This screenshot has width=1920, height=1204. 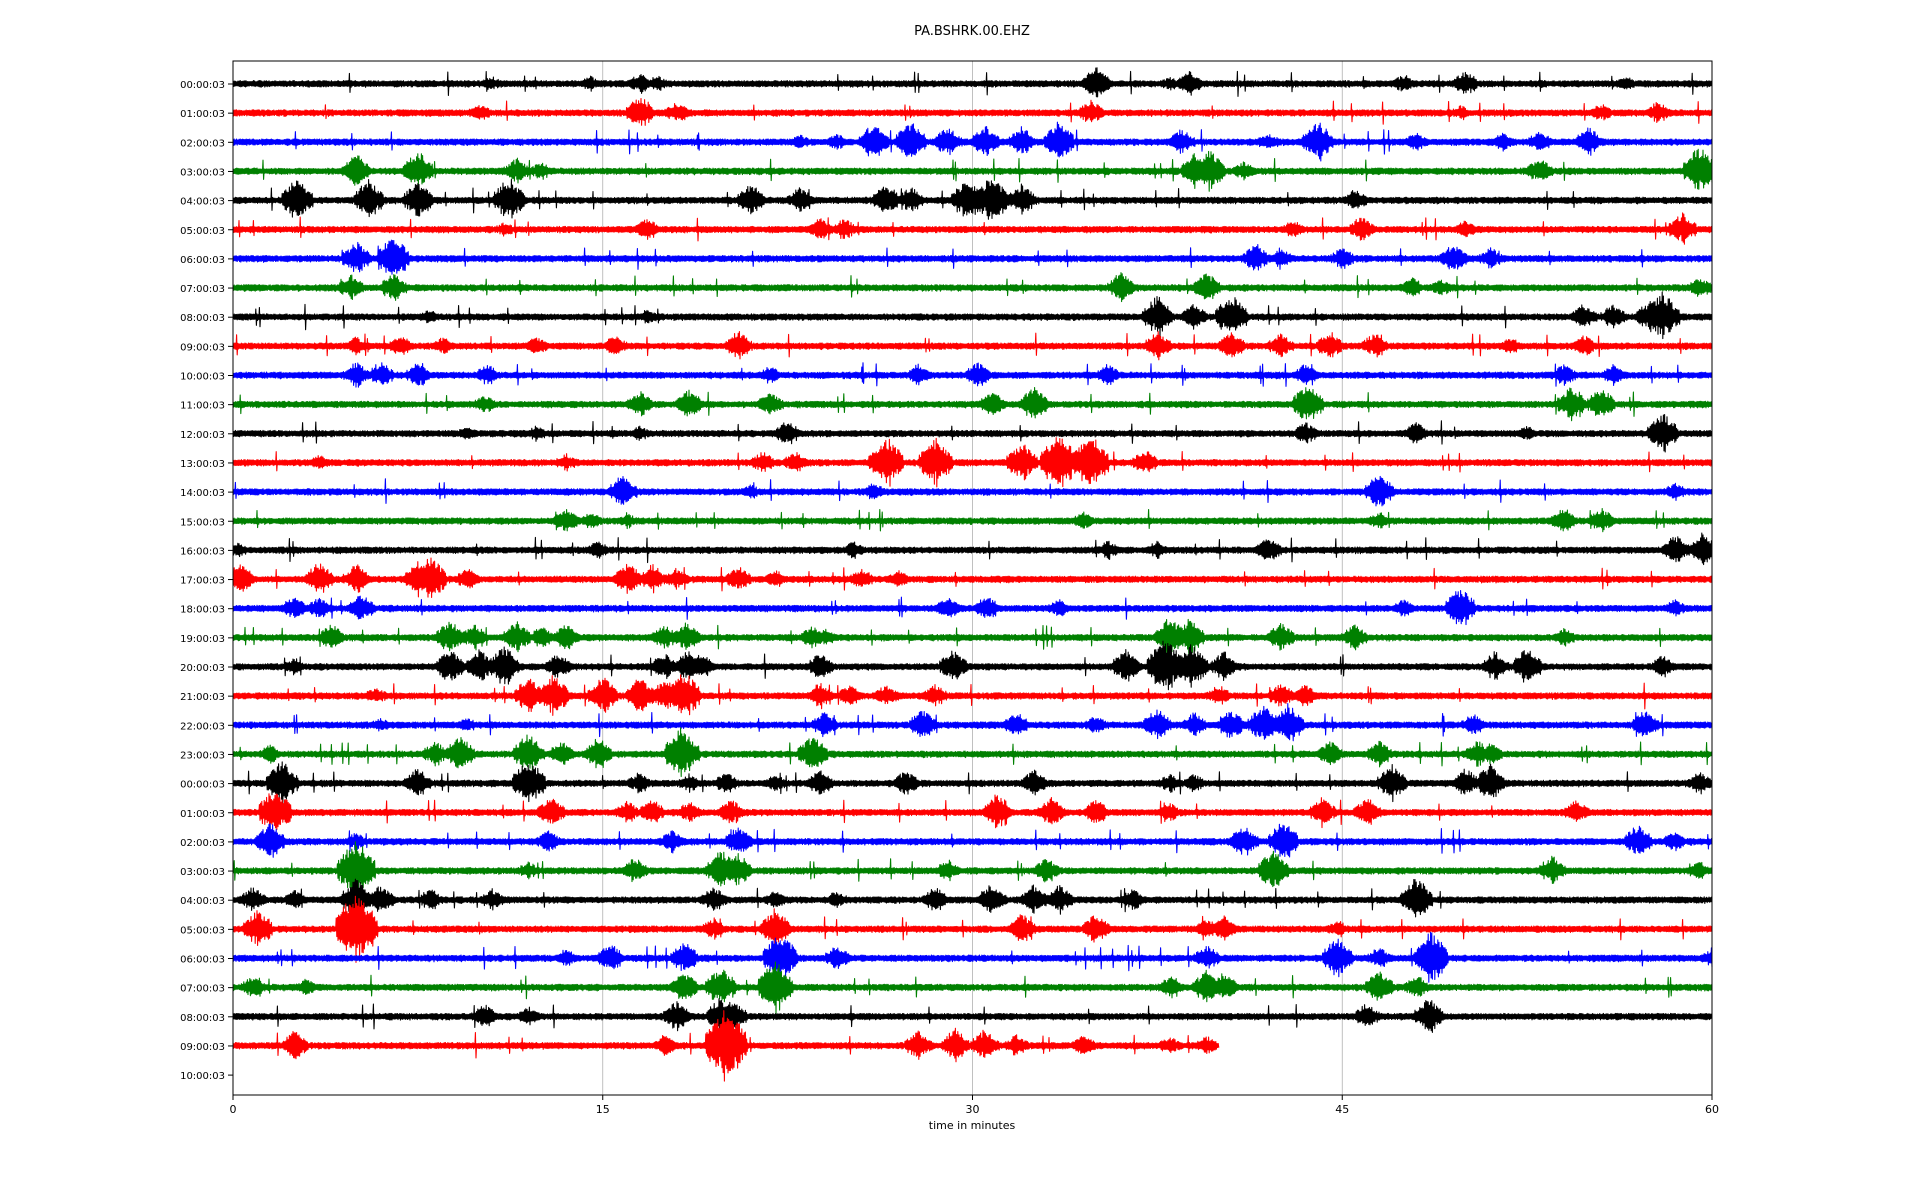 I want to click on row-label-21: 21:00:03, so click(x=202, y=697).